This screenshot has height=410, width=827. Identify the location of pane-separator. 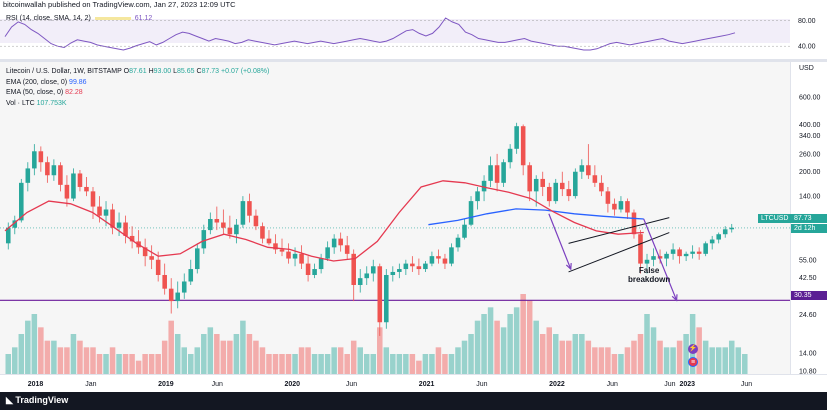
(413, 60).